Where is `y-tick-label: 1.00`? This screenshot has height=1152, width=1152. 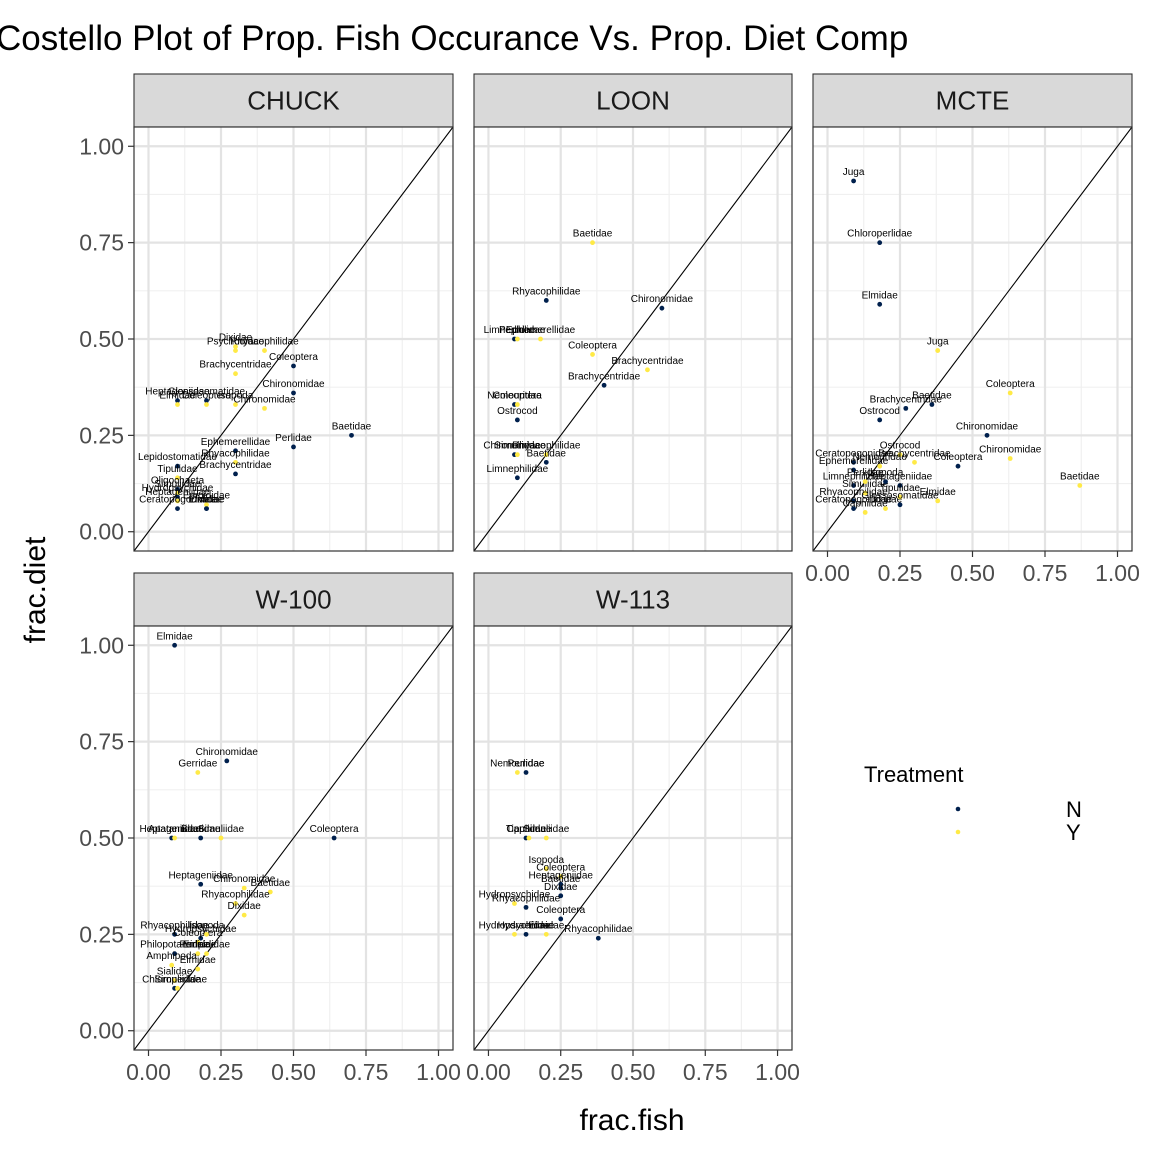
y-tick-label: 1.00 is located at coordinates (101, 645).